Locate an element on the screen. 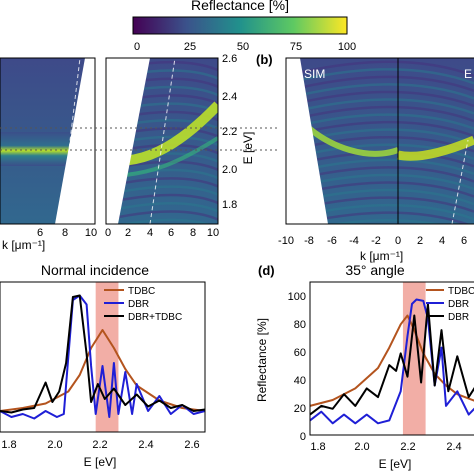 The image size is (474, 474). colorbar-tick: 0 is located at coordinates (137, 47).